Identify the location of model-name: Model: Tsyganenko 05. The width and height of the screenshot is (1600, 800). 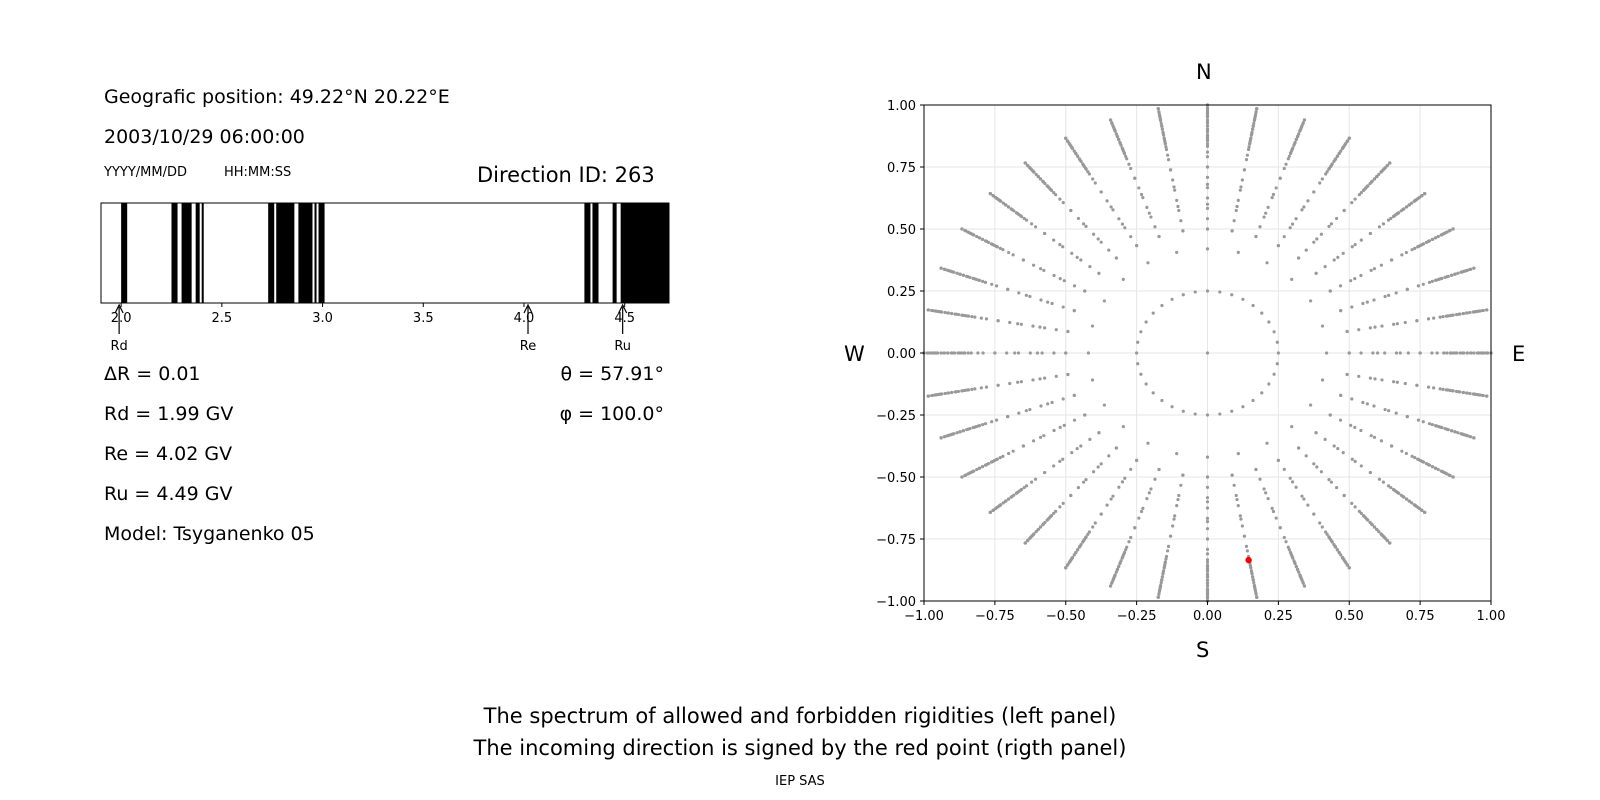
(209, 534).